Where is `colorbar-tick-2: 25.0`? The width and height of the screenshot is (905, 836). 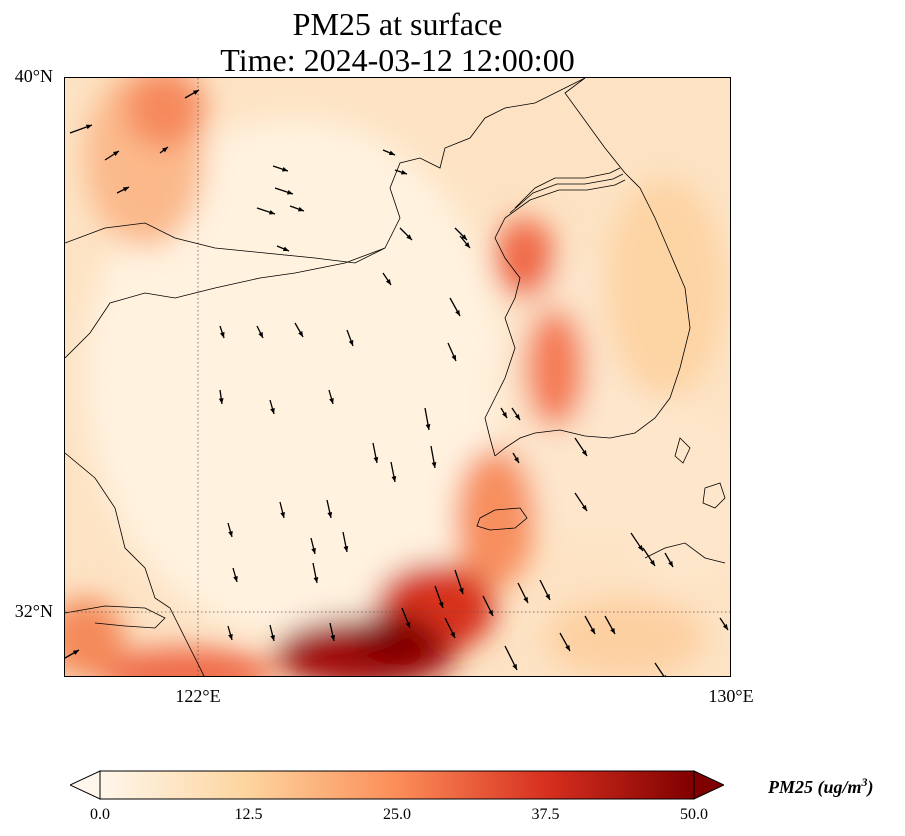 colorbar-tick-2: 25.0 is located at coordinates (397, 814).